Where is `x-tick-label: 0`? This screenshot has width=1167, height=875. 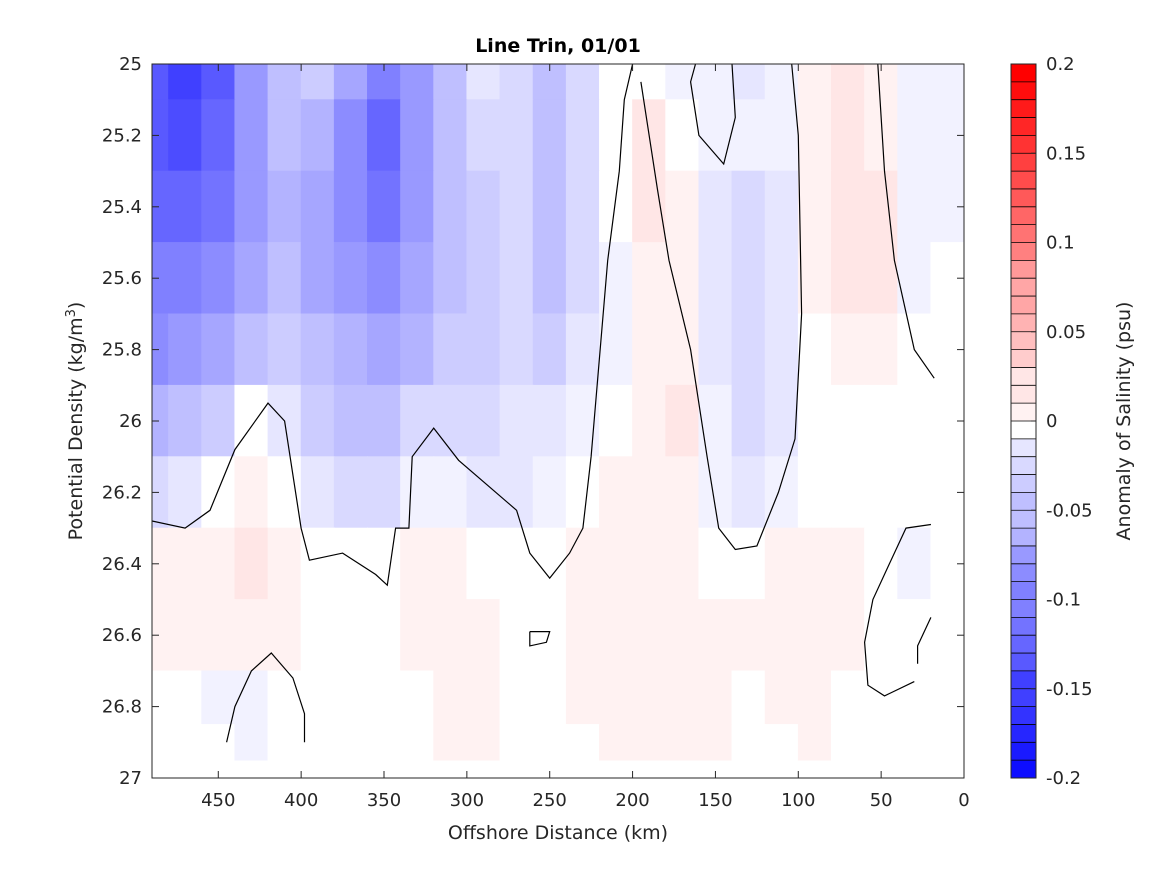 x-tick-label: 0 is located at coordinates (963, 800).